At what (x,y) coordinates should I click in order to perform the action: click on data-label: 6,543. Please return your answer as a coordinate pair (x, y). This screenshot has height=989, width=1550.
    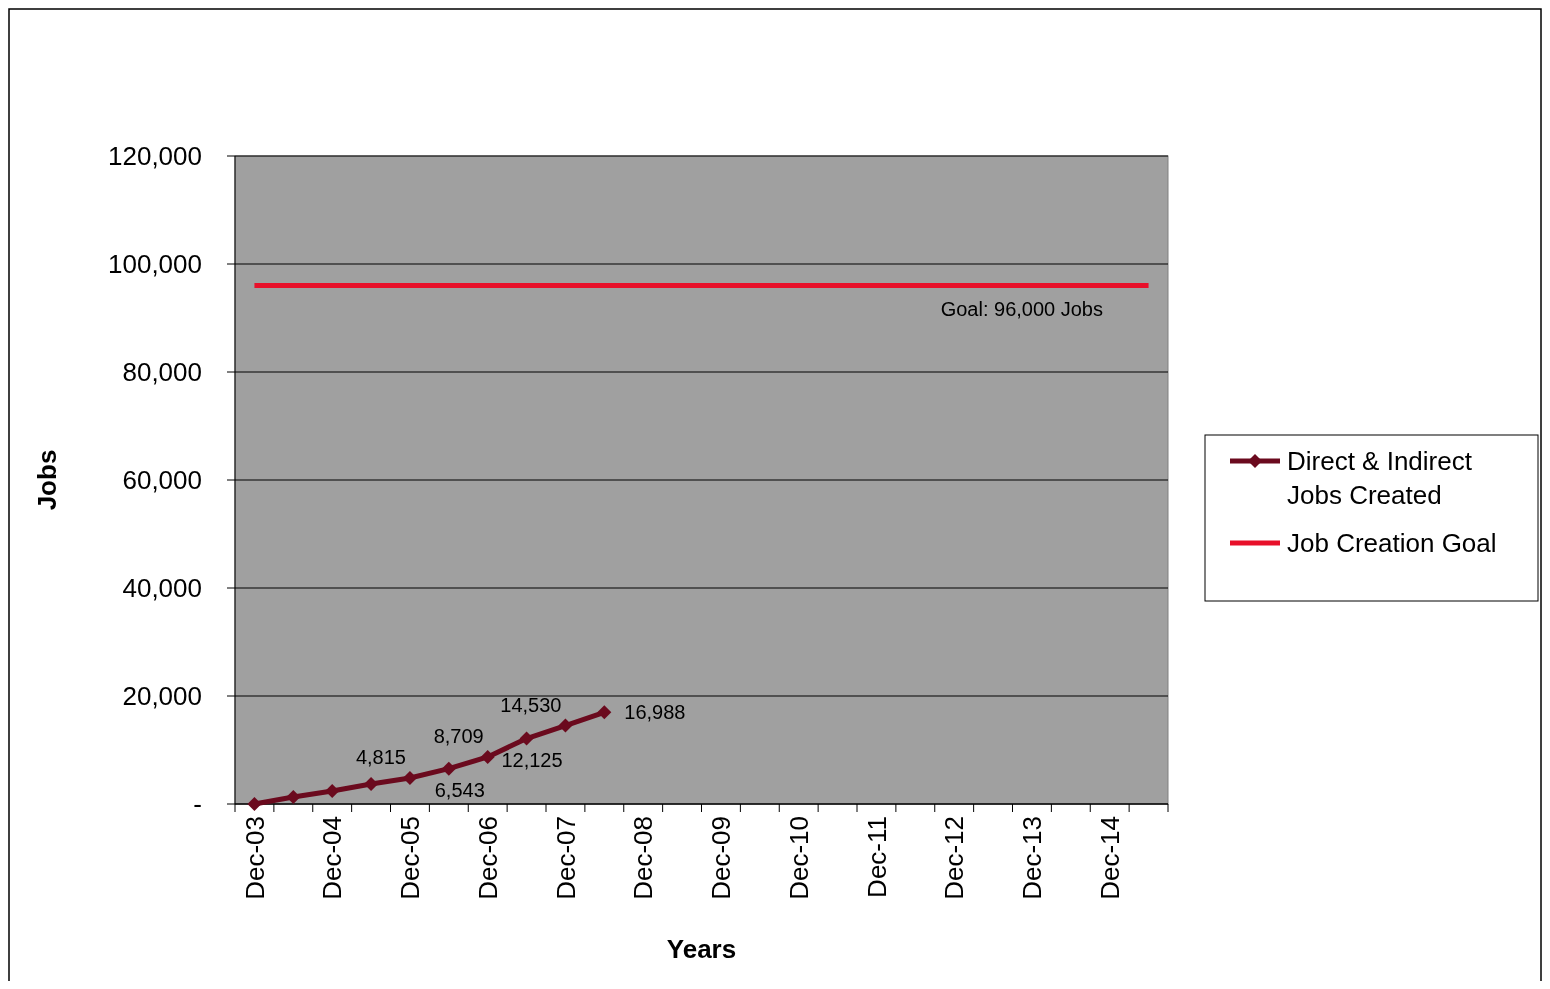
    Looking at the image, I should click on (459, 789).